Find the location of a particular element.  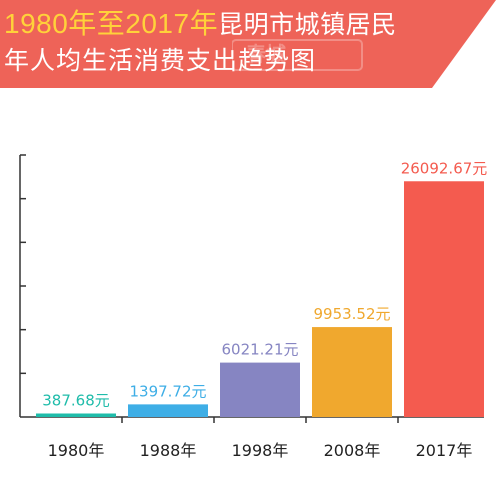

watermark-logo: 春城 is located at coordinates (302, 56).